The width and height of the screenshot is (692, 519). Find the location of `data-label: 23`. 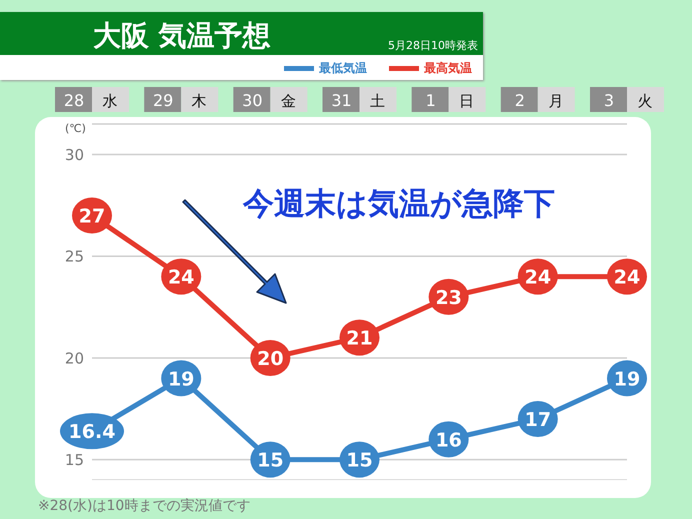

data-label: 23 is located at coordinates (448, 297).